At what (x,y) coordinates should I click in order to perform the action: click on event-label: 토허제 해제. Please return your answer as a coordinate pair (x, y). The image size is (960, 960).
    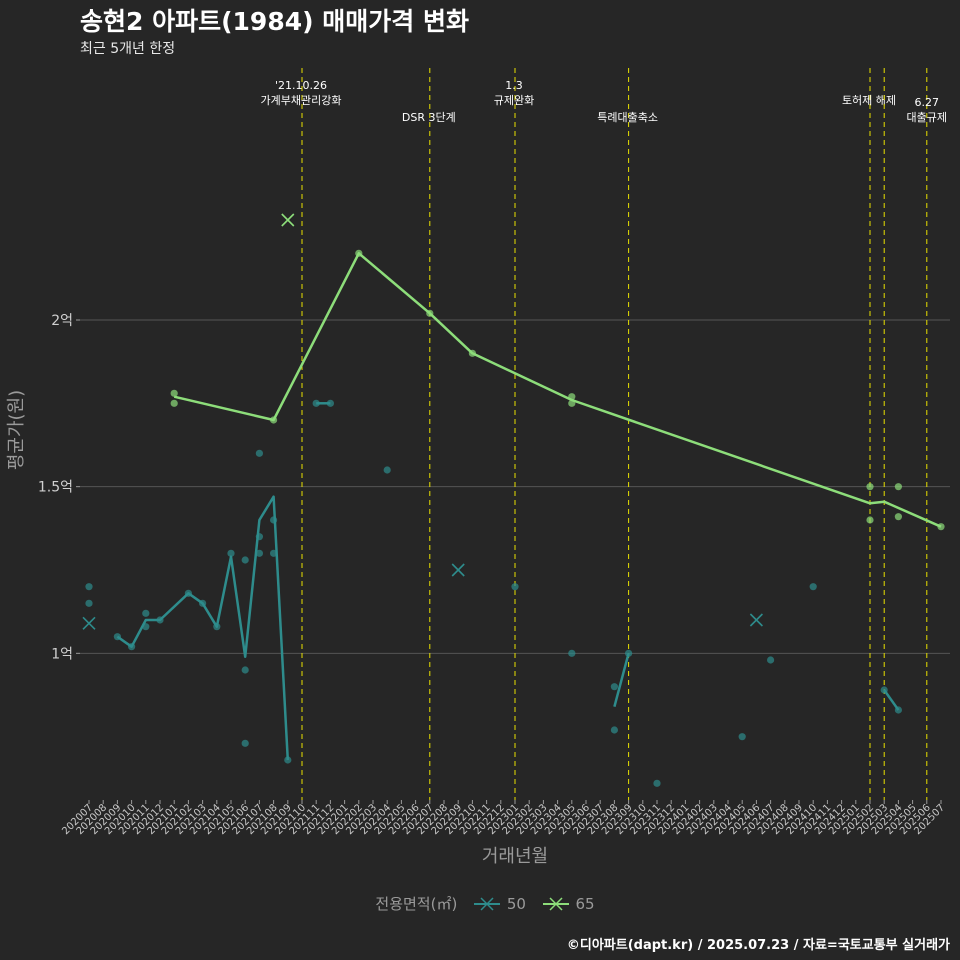
    Looking at the image, I should click on (869, 100).